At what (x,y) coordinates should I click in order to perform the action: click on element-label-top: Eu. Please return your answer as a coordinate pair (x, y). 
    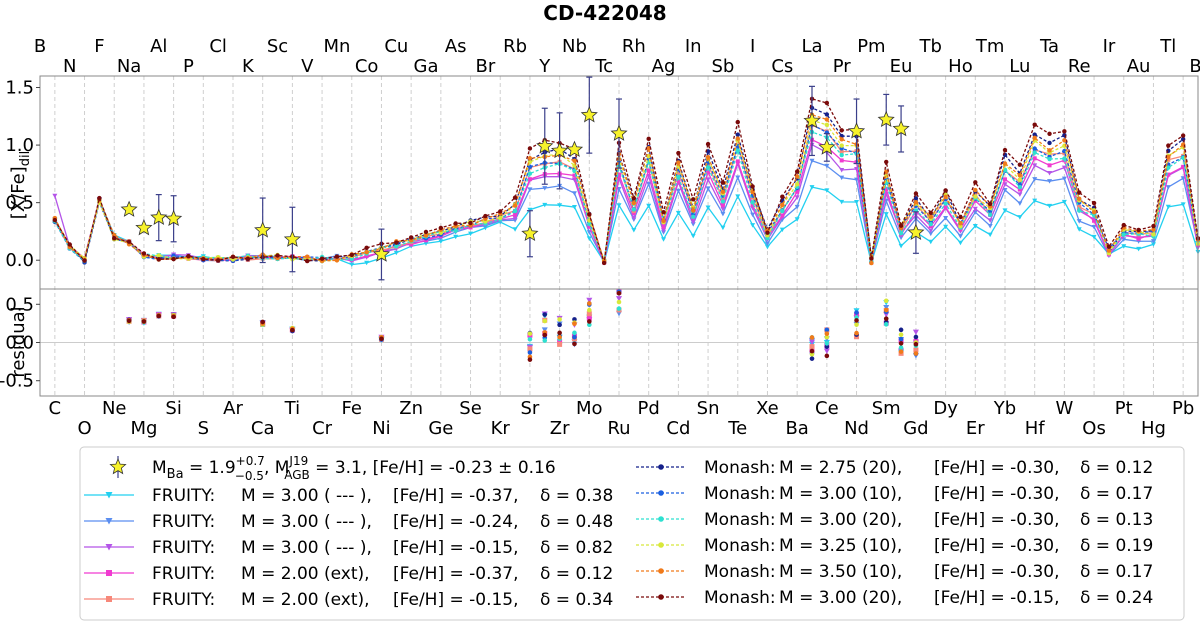
    Looking at the image, I should click on (901, 66).